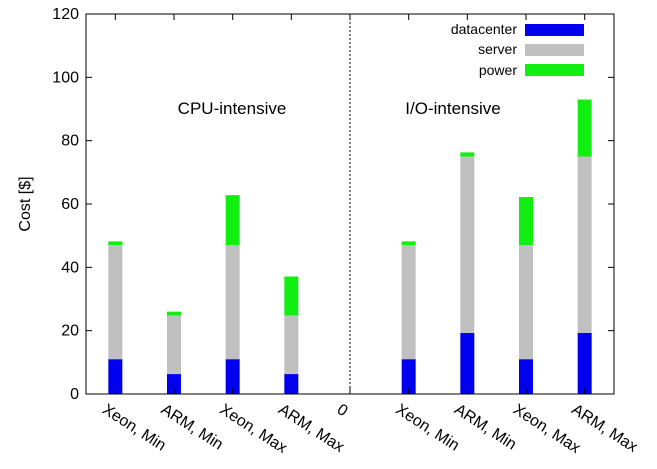  I want to click on legend-label-datacenter: datacenter, so click(484, 29).